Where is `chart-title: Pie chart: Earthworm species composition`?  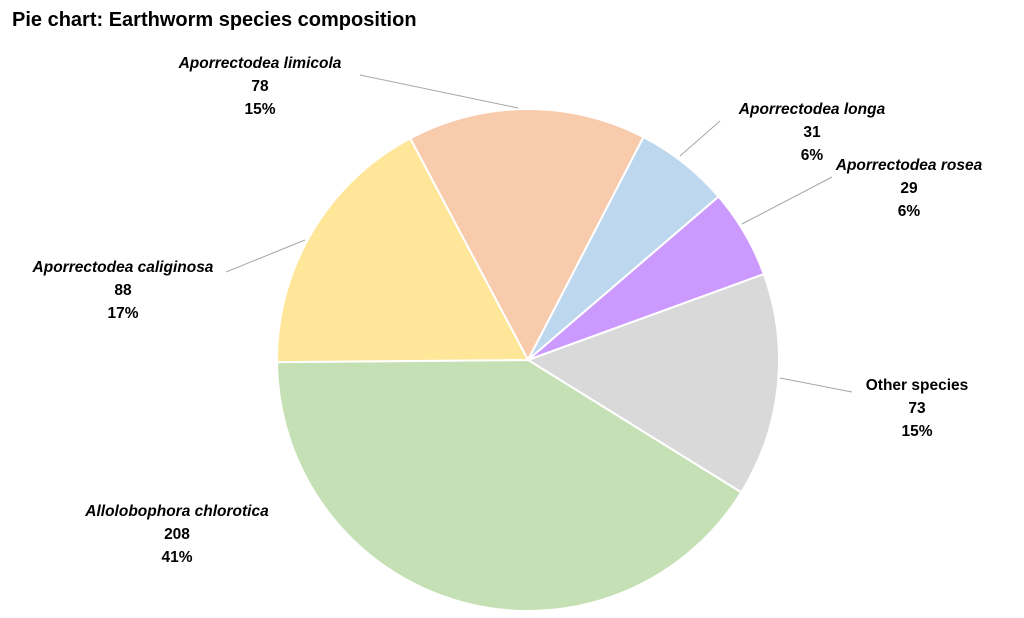
chart-title: Pie chart: Earthworm species composition is located at coordinates (214, 20).